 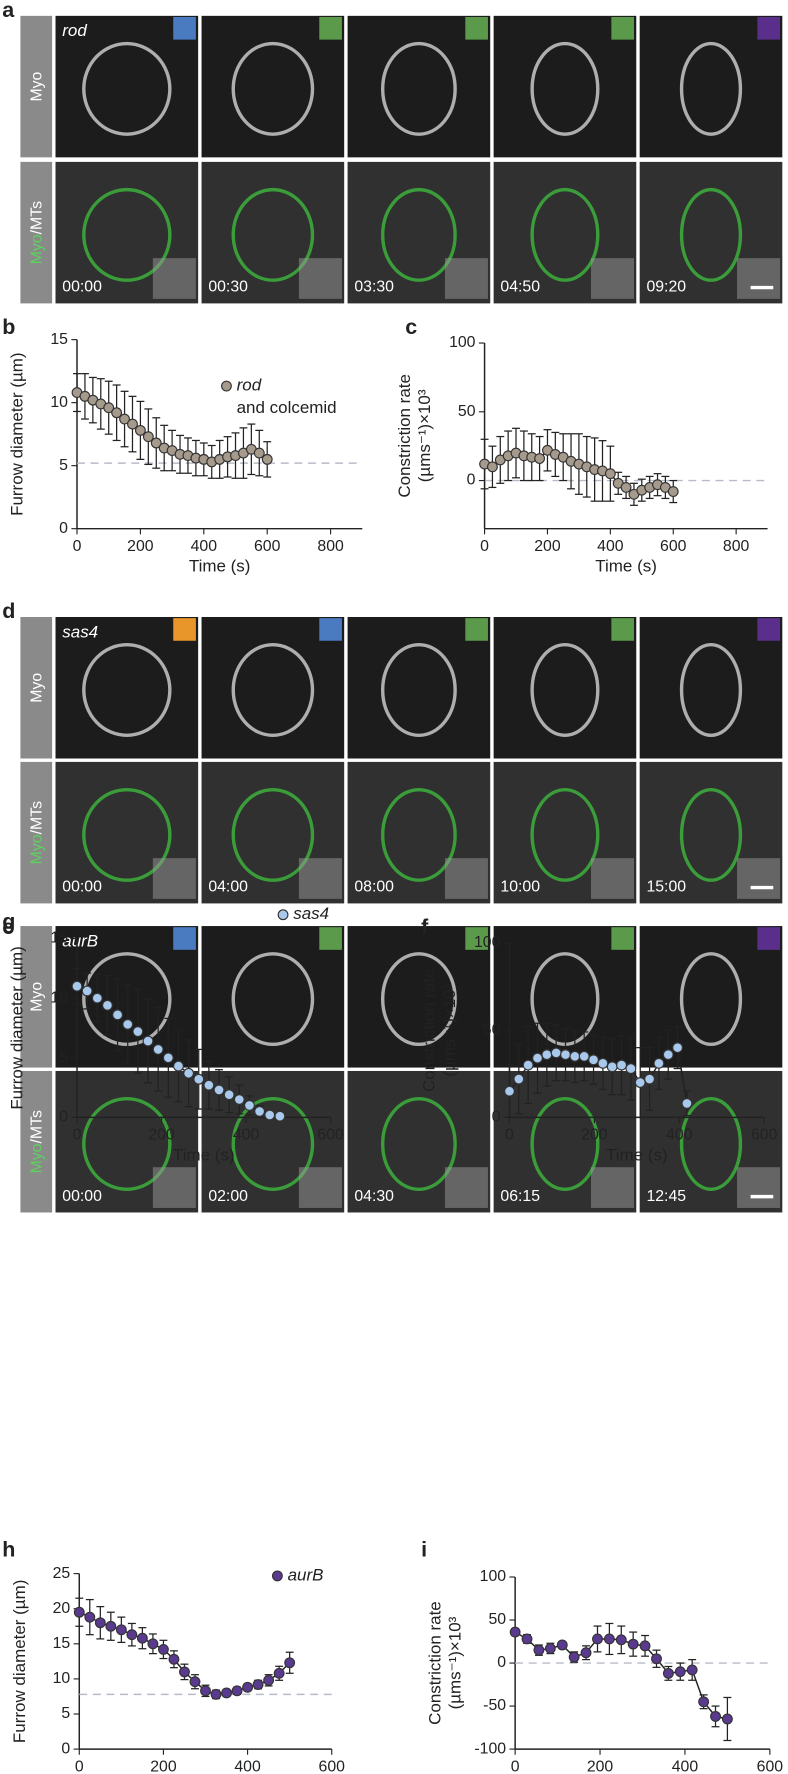 What do you see at coordinates (666, 887) in the screenshot?
I see `time-stamp: 15:00` at bounding box center [666, 887].